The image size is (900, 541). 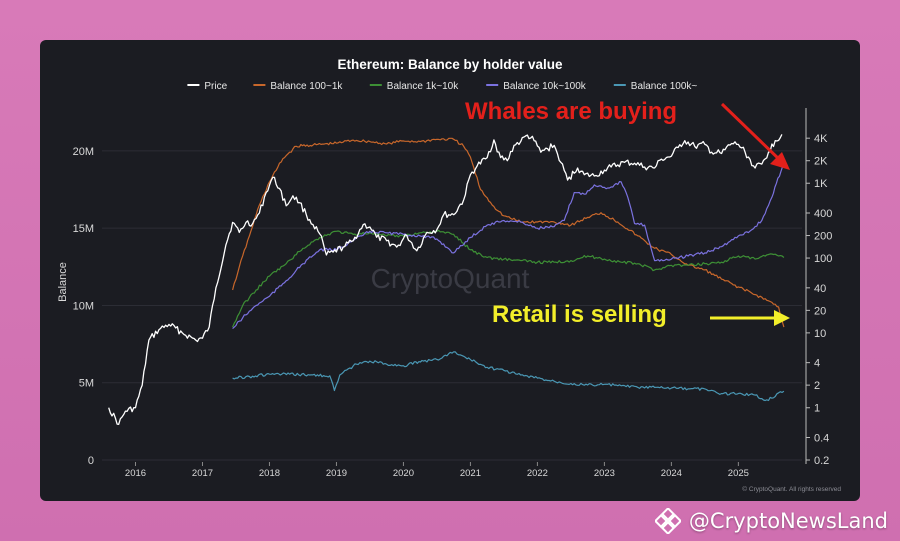 I want to click on y-tick-left: 10M, so click(x=83, y=306).